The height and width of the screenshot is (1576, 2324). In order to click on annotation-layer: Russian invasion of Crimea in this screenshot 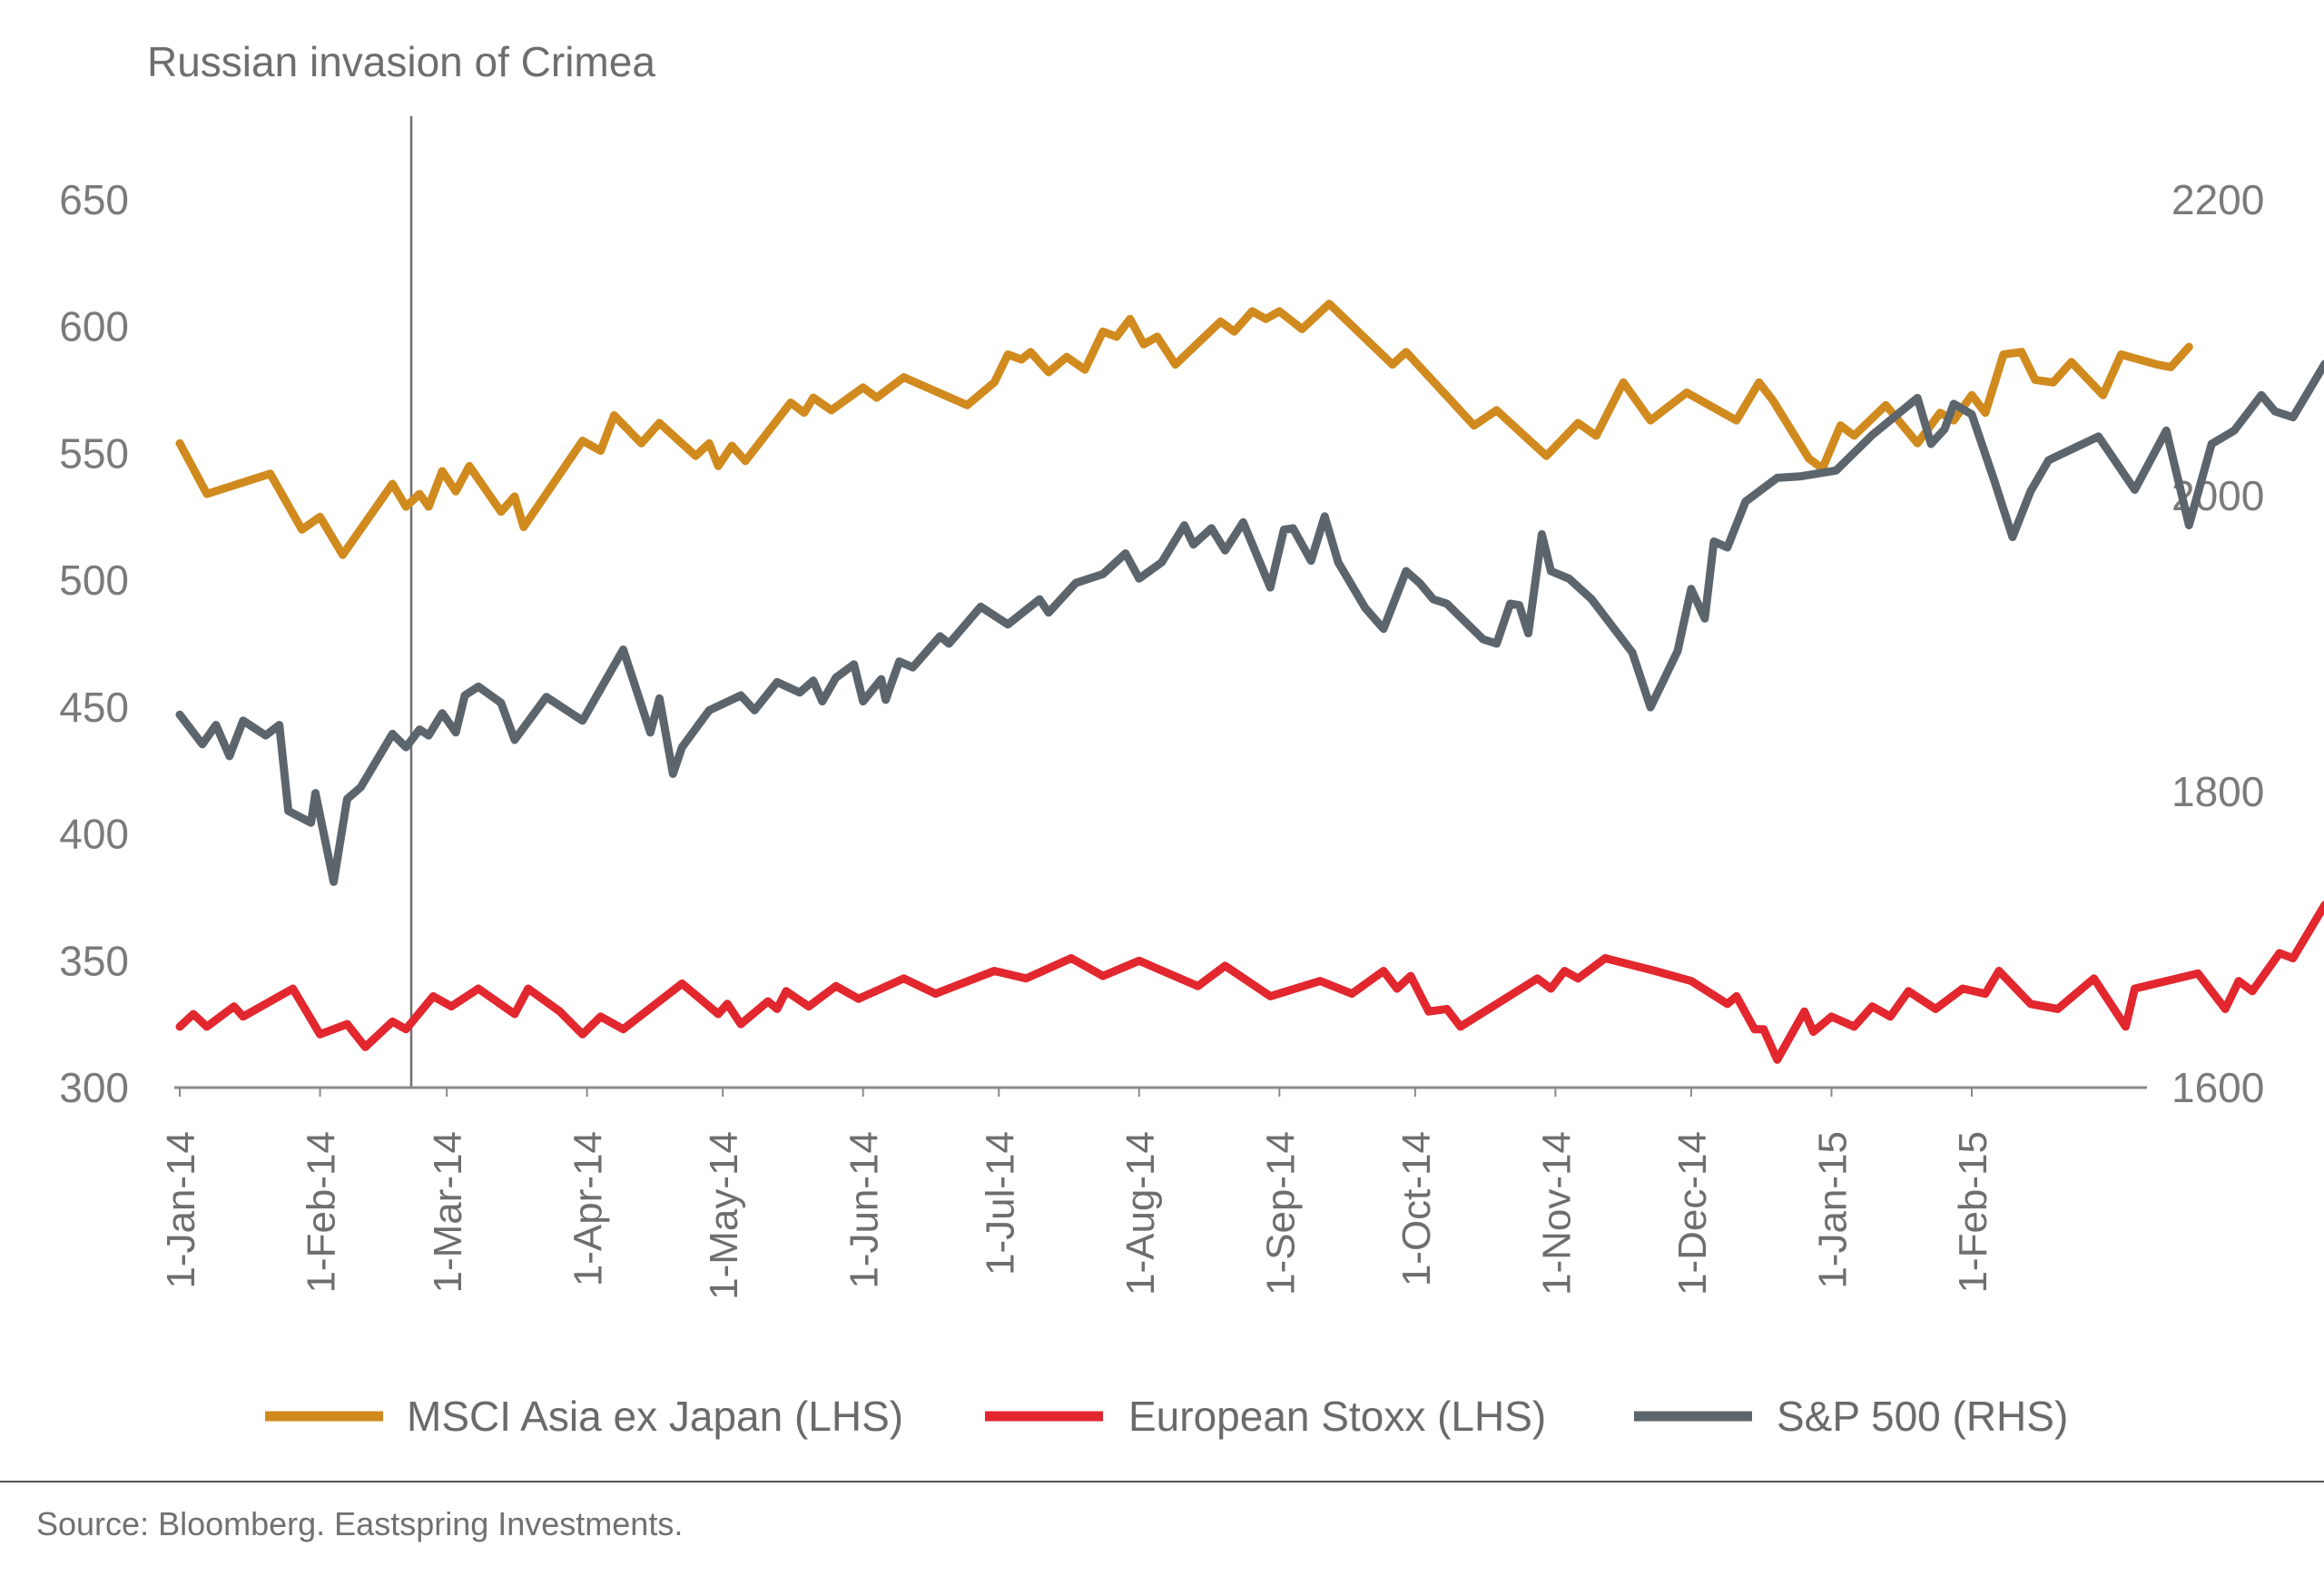, I will do `click(401, 563)`.